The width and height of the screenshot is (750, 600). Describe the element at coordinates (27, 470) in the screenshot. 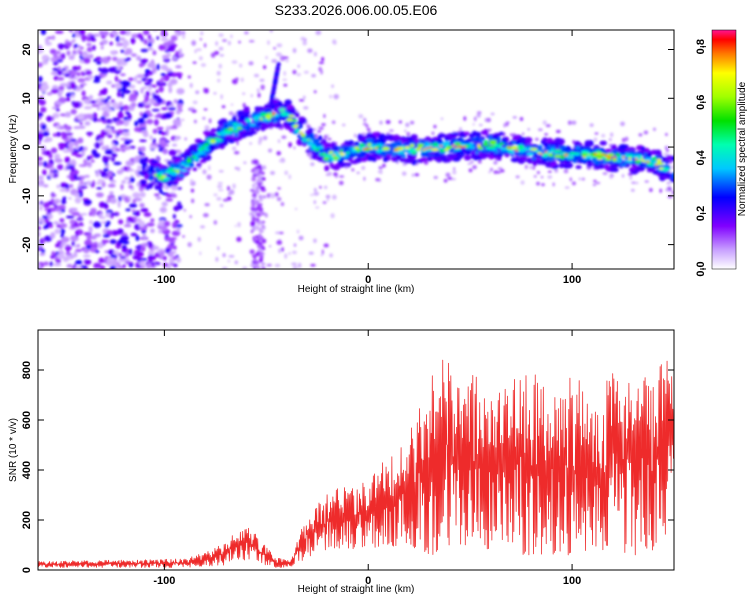

I see `snr-y-tick-label: 400` at that location.